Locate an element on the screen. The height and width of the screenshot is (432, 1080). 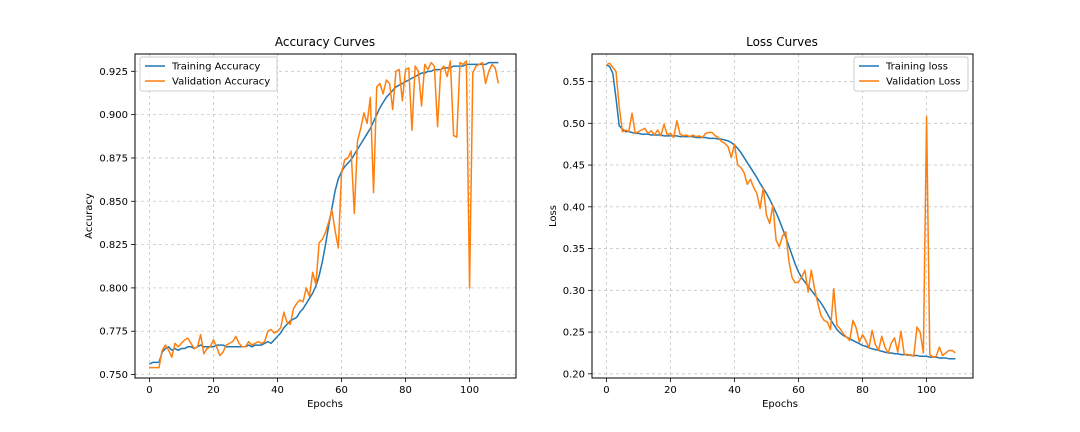
y-tick-label: 0.40 is located at coordinates (574, 207).